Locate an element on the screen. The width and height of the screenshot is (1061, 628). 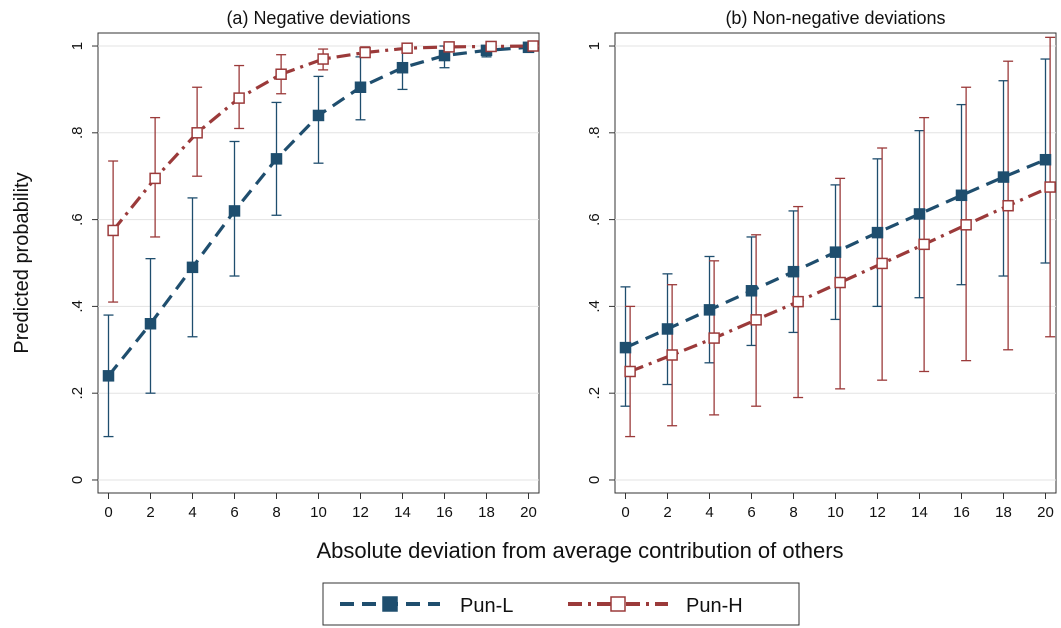
y-tick-label-b: .6 is located at coordinates (594, 219).